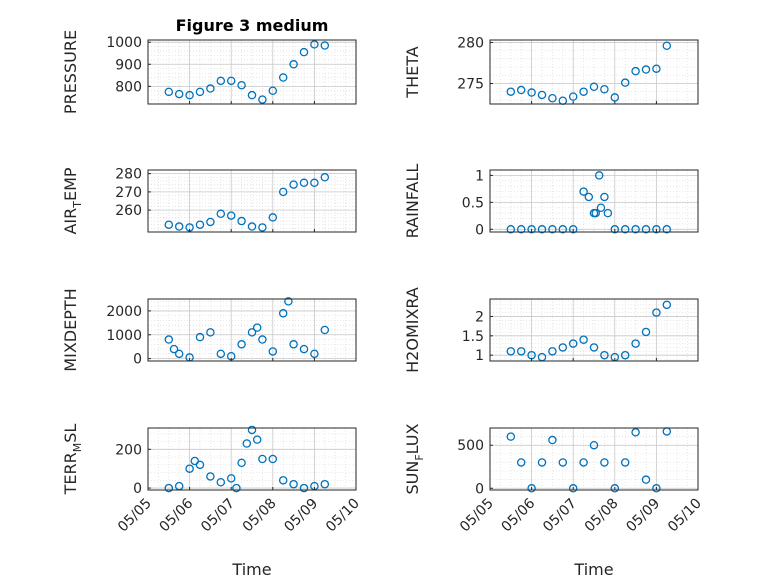 The image size is (778, 583). Describe the element at coordinates (593, 569) in the screenshot. I see `x-axis-label-right: Time` at that location.